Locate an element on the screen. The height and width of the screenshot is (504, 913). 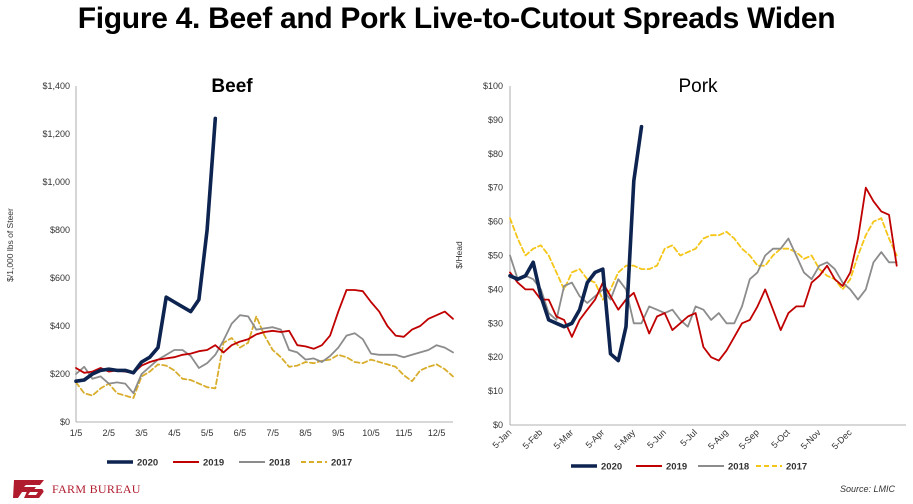
beef-x-tick-label: 12/5 is located at coordinates (437, 433).